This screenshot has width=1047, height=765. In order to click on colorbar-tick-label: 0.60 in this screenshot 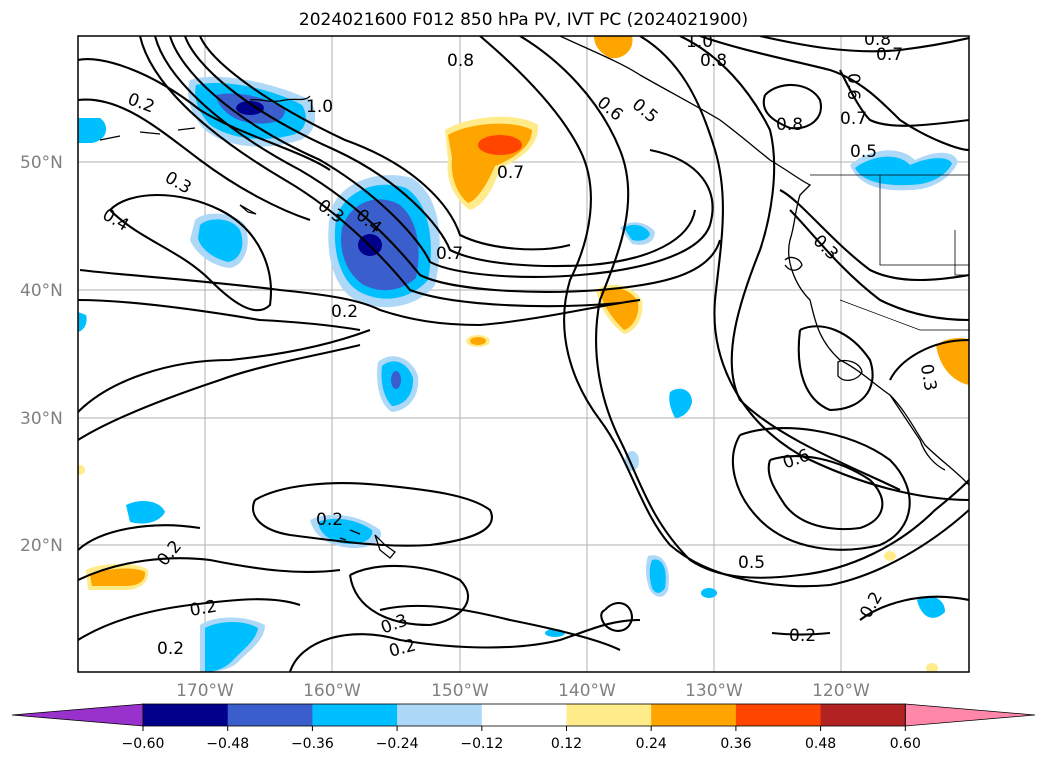, I will do `click(905, 744)`.